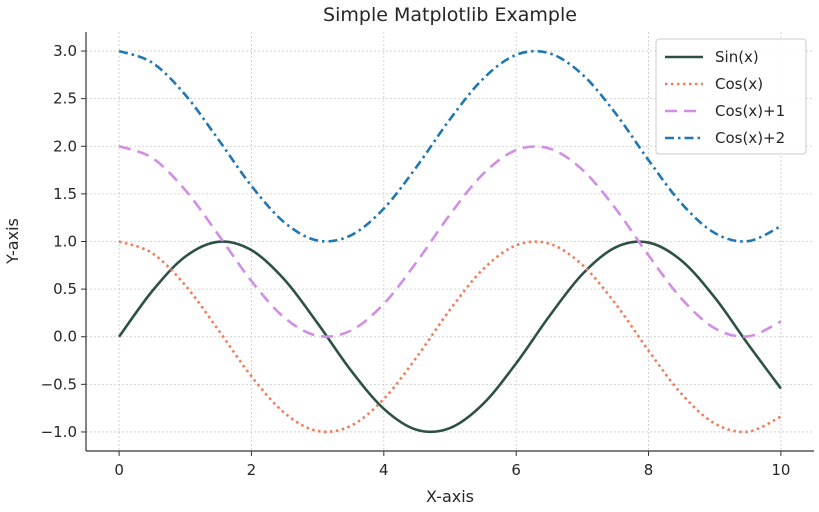  I want to click on x-tick-label: 4, so click(384, 470).